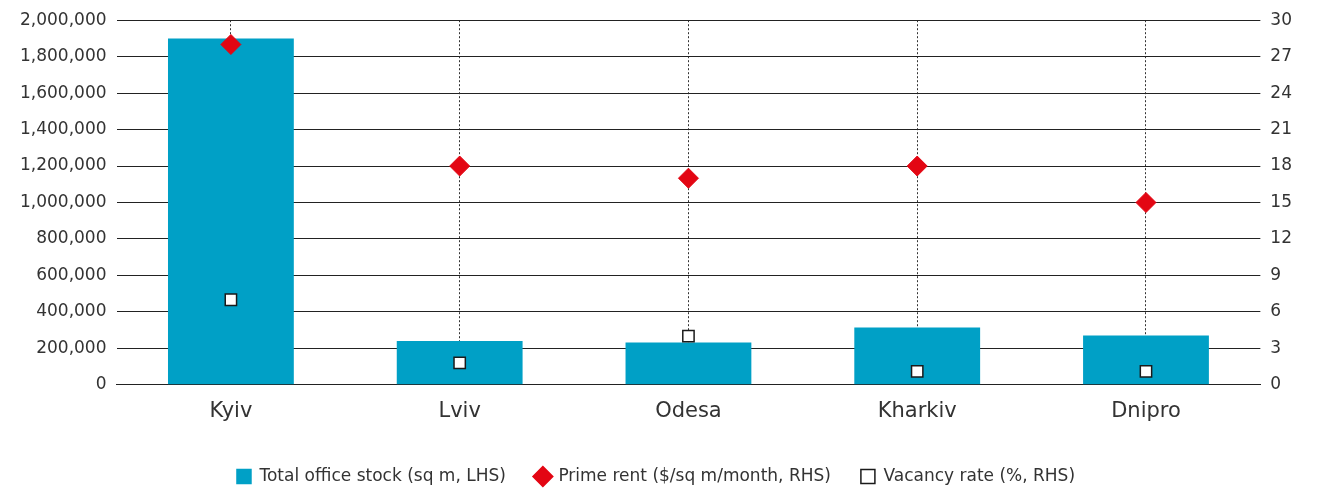 The width and height of the screenshot is (1322, 499). What do you see at coordinates (71, 237) in the screenshot?
I see `y-tick-label: 800,000` at bounding box center [71, 237].